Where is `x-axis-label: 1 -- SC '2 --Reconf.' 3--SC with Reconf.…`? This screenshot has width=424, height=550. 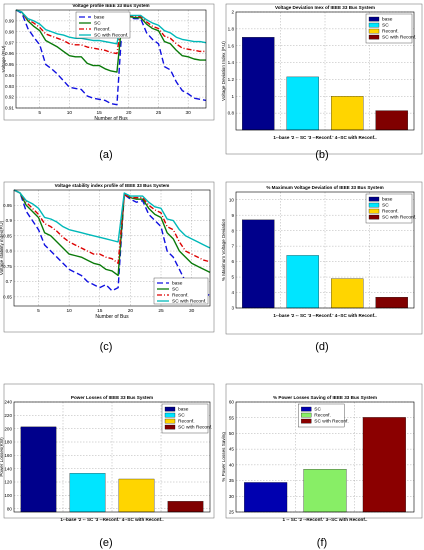
x-axis-label: 1 -- SC '2 --Reconf.' 3--SC with Reconf.… is located at coordinates (325, 519).